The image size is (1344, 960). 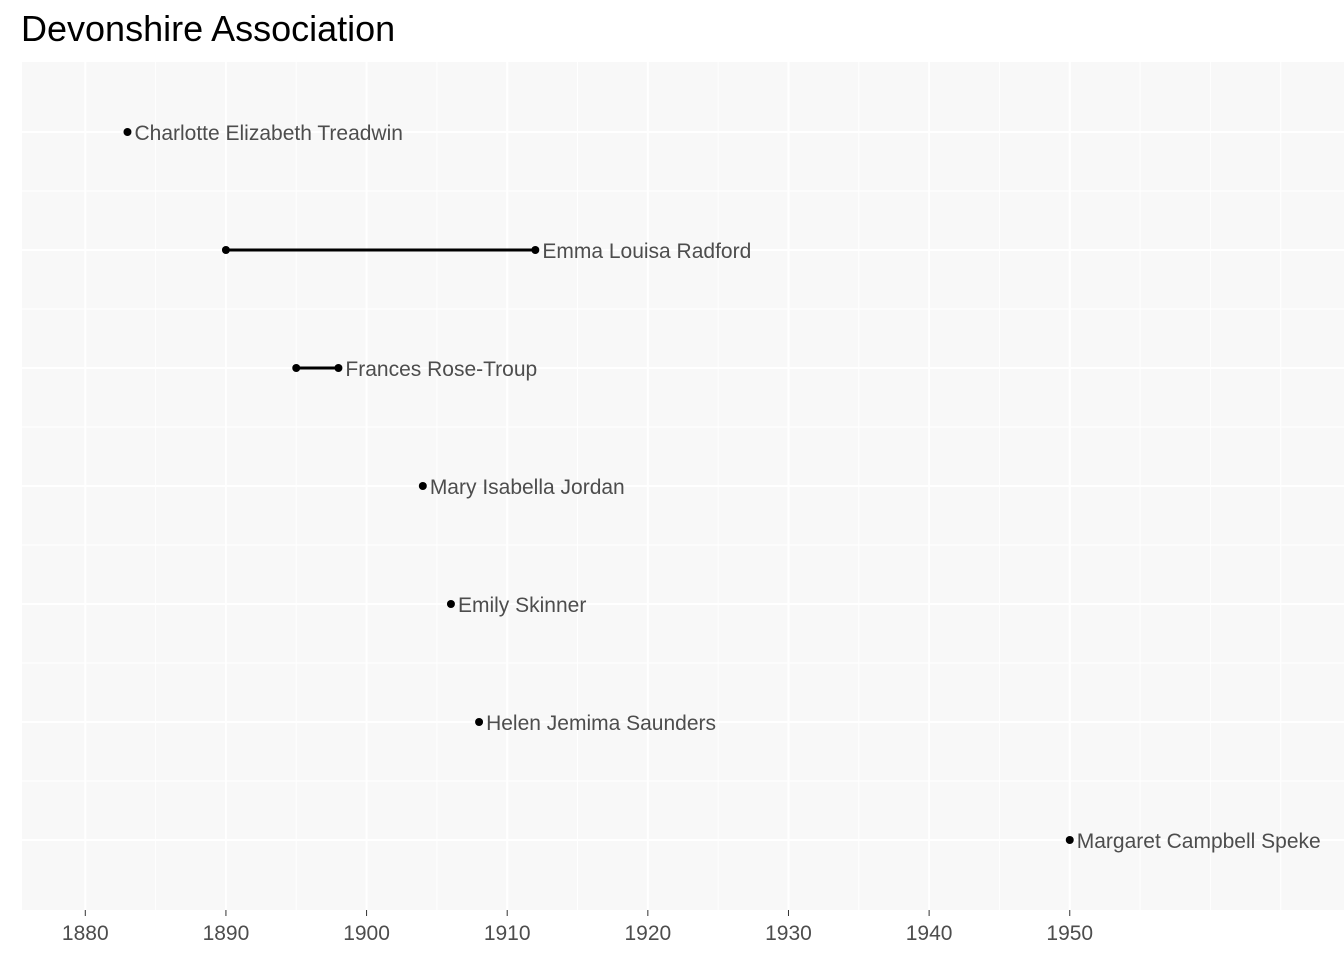 What do you see at coordinates (577, 927) in the screenshot?
I see `x-axis-ticks: 1880 1890 1900 1910 1920 1930 1940 1950` at bounding box center [577, 927].